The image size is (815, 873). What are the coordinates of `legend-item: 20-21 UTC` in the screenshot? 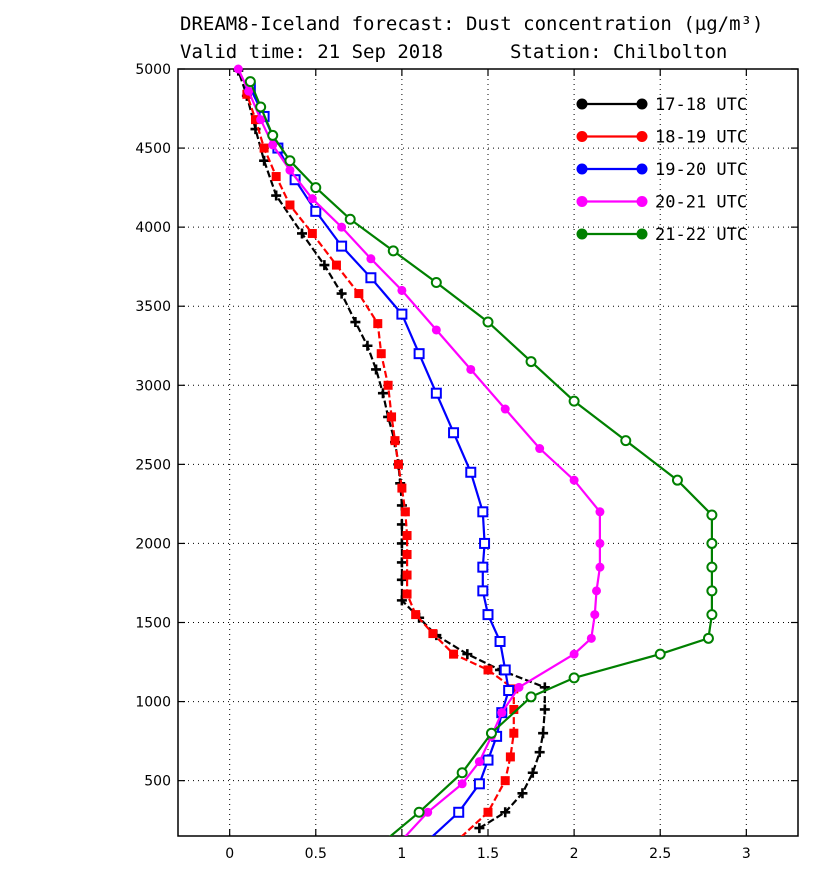 It's located at (661, 203).